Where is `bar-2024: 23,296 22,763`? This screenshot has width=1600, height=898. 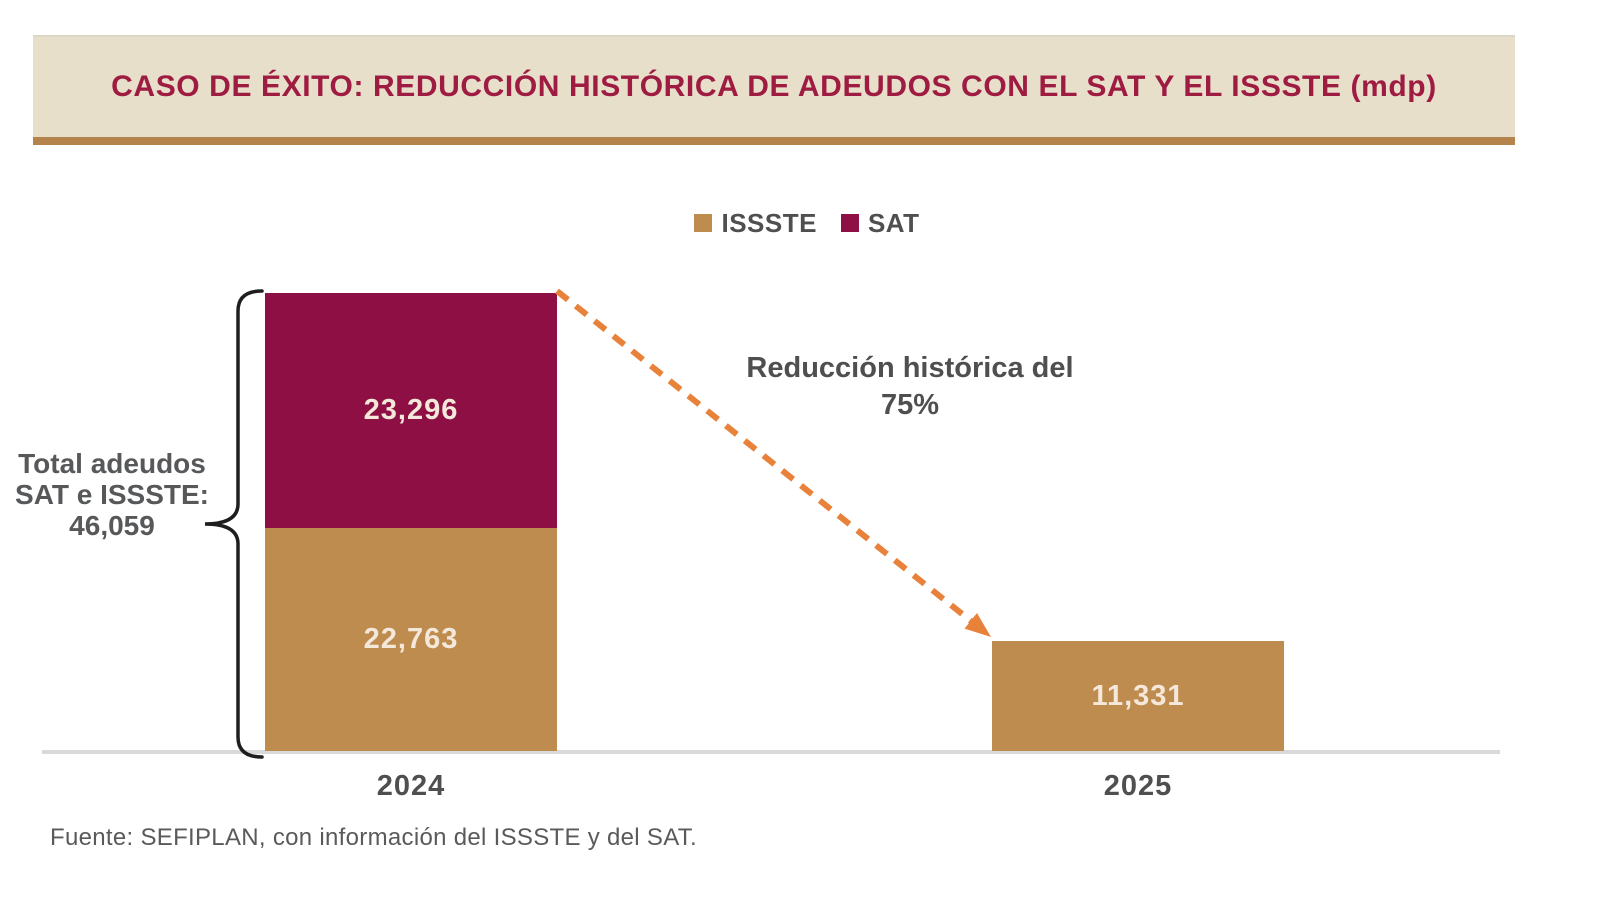 bar-2024: 23,296 22,763 is located at coordinates (411, 522).